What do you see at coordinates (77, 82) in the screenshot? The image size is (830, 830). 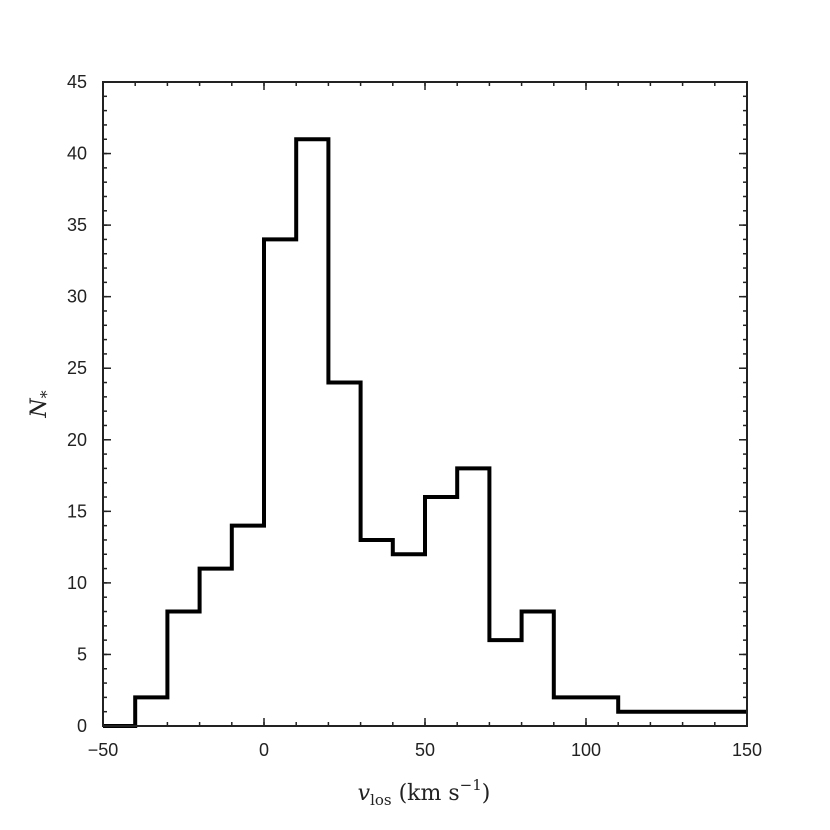 I see `y-tick-label: 45` at bounding box center [77, 82].